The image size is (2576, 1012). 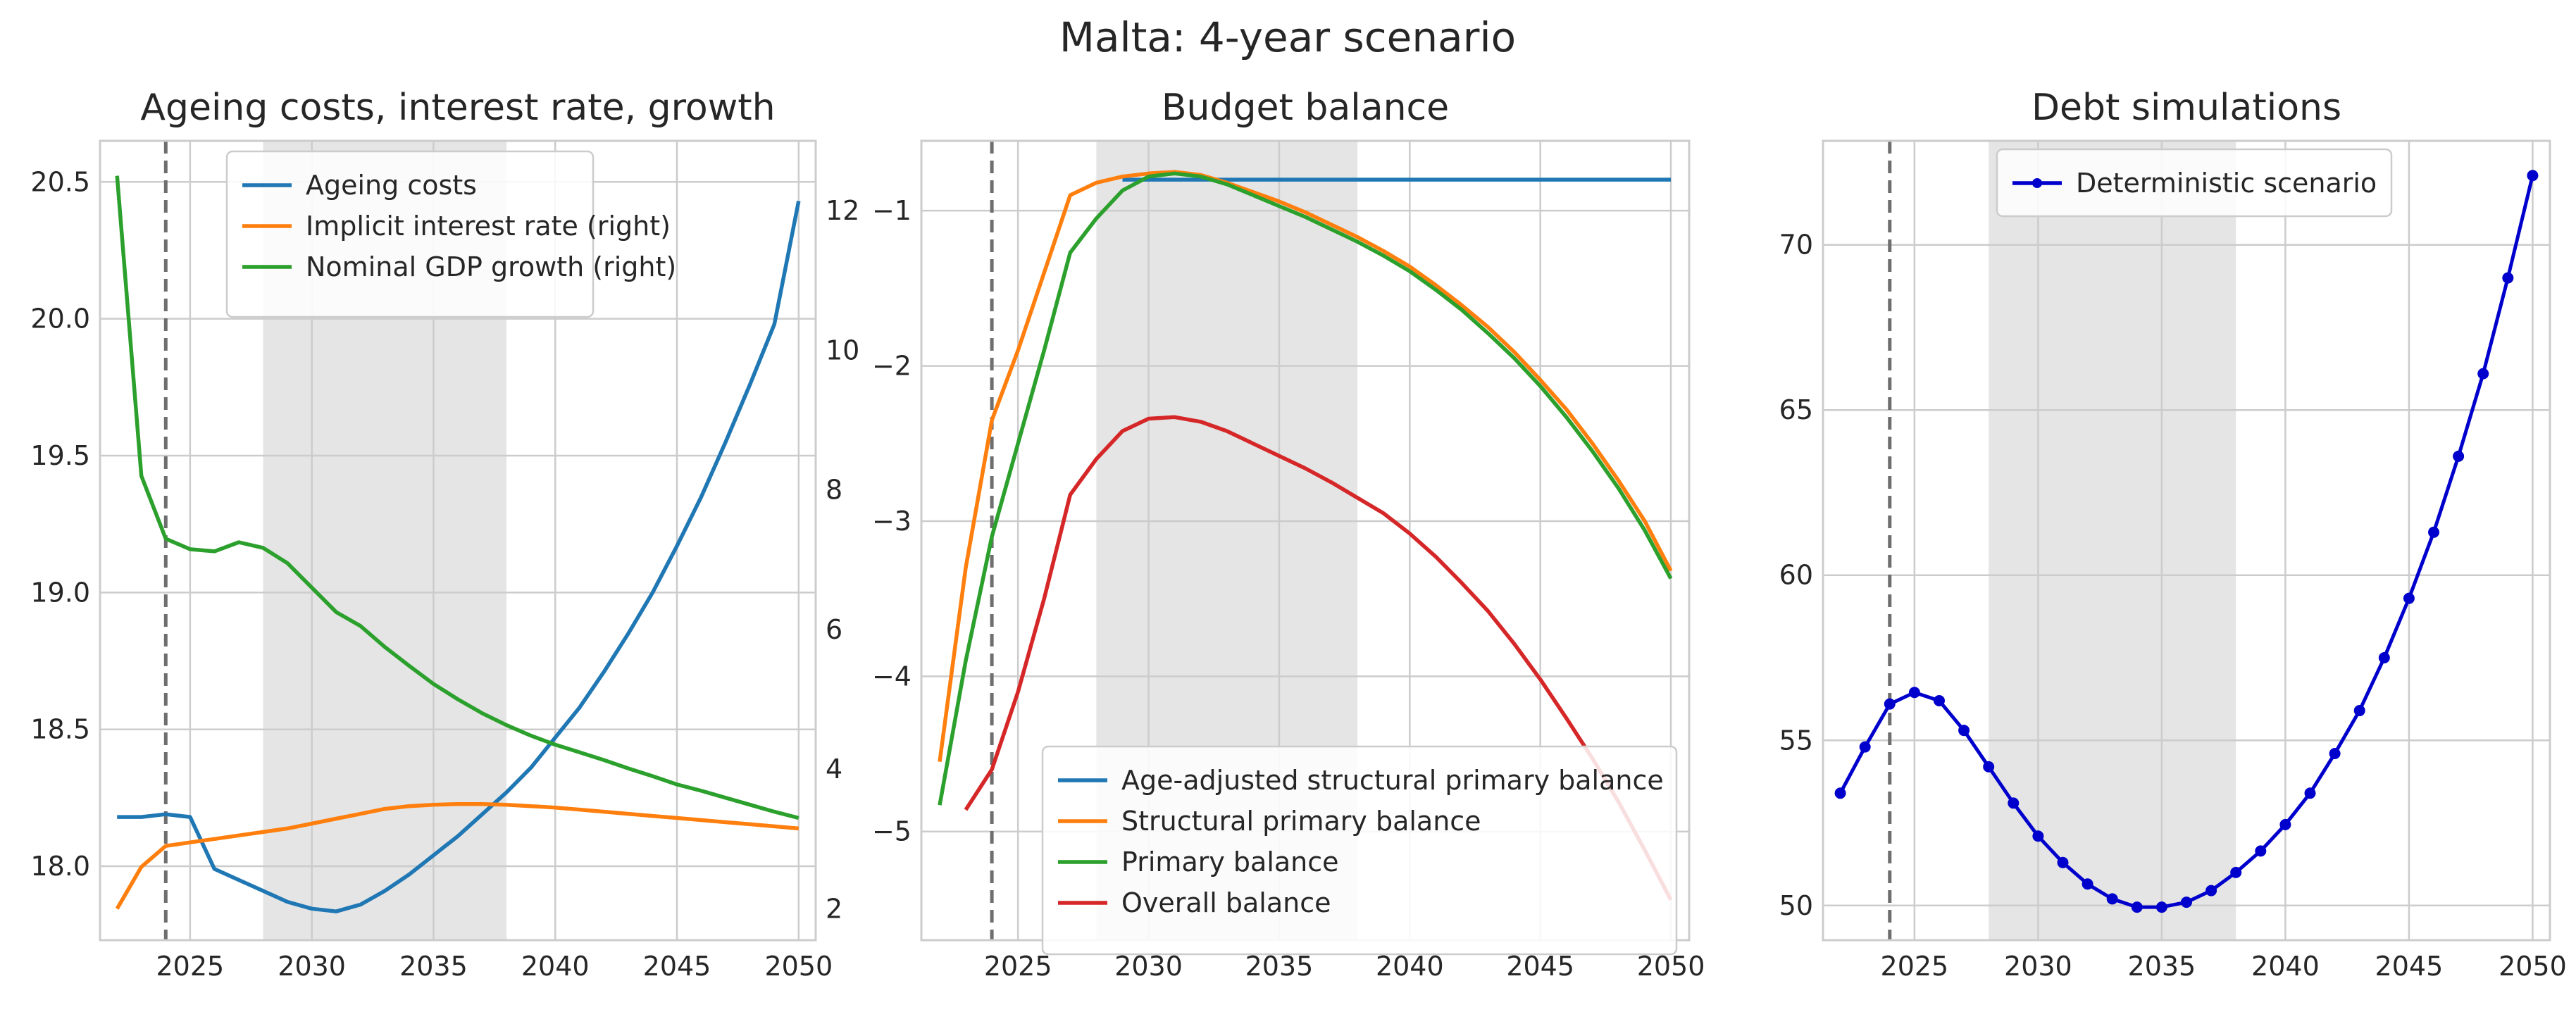 What do you see at coordinates (1796, 905) in the screenshot?
I see `y-tick-label: 50` at bounding box center [1796, 905].